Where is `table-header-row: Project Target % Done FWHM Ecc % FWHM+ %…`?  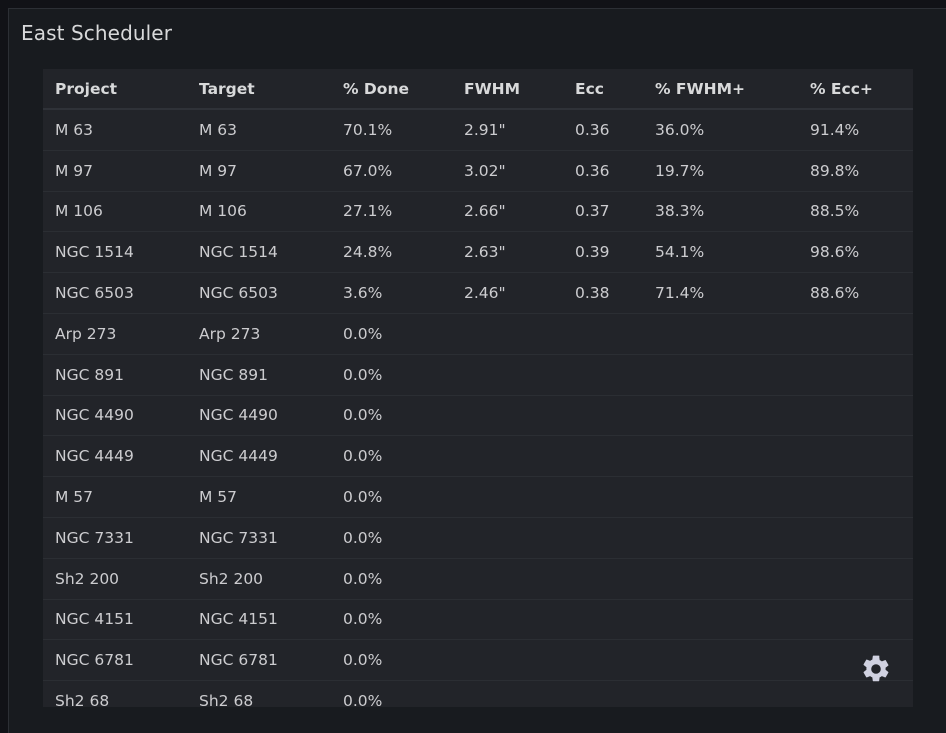
table-header-row: Project Target % Done FWHM Ecc % FWHM+ %… is located at coordinates (478, 89).